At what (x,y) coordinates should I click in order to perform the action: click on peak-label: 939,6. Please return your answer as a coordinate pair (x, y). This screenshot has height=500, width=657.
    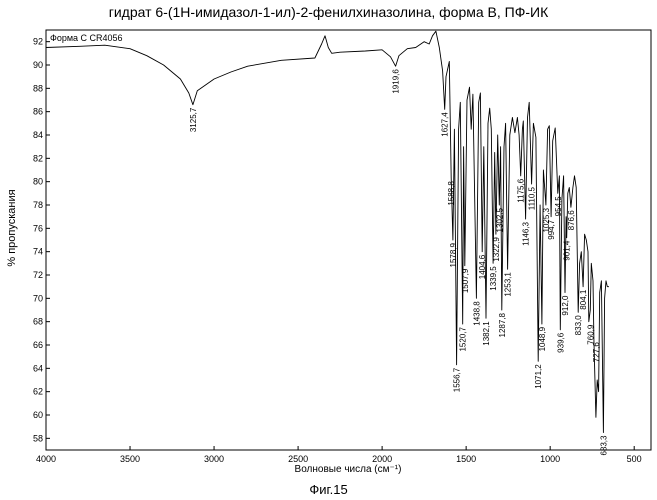
    Looking at the image, I should click on (560, 342).